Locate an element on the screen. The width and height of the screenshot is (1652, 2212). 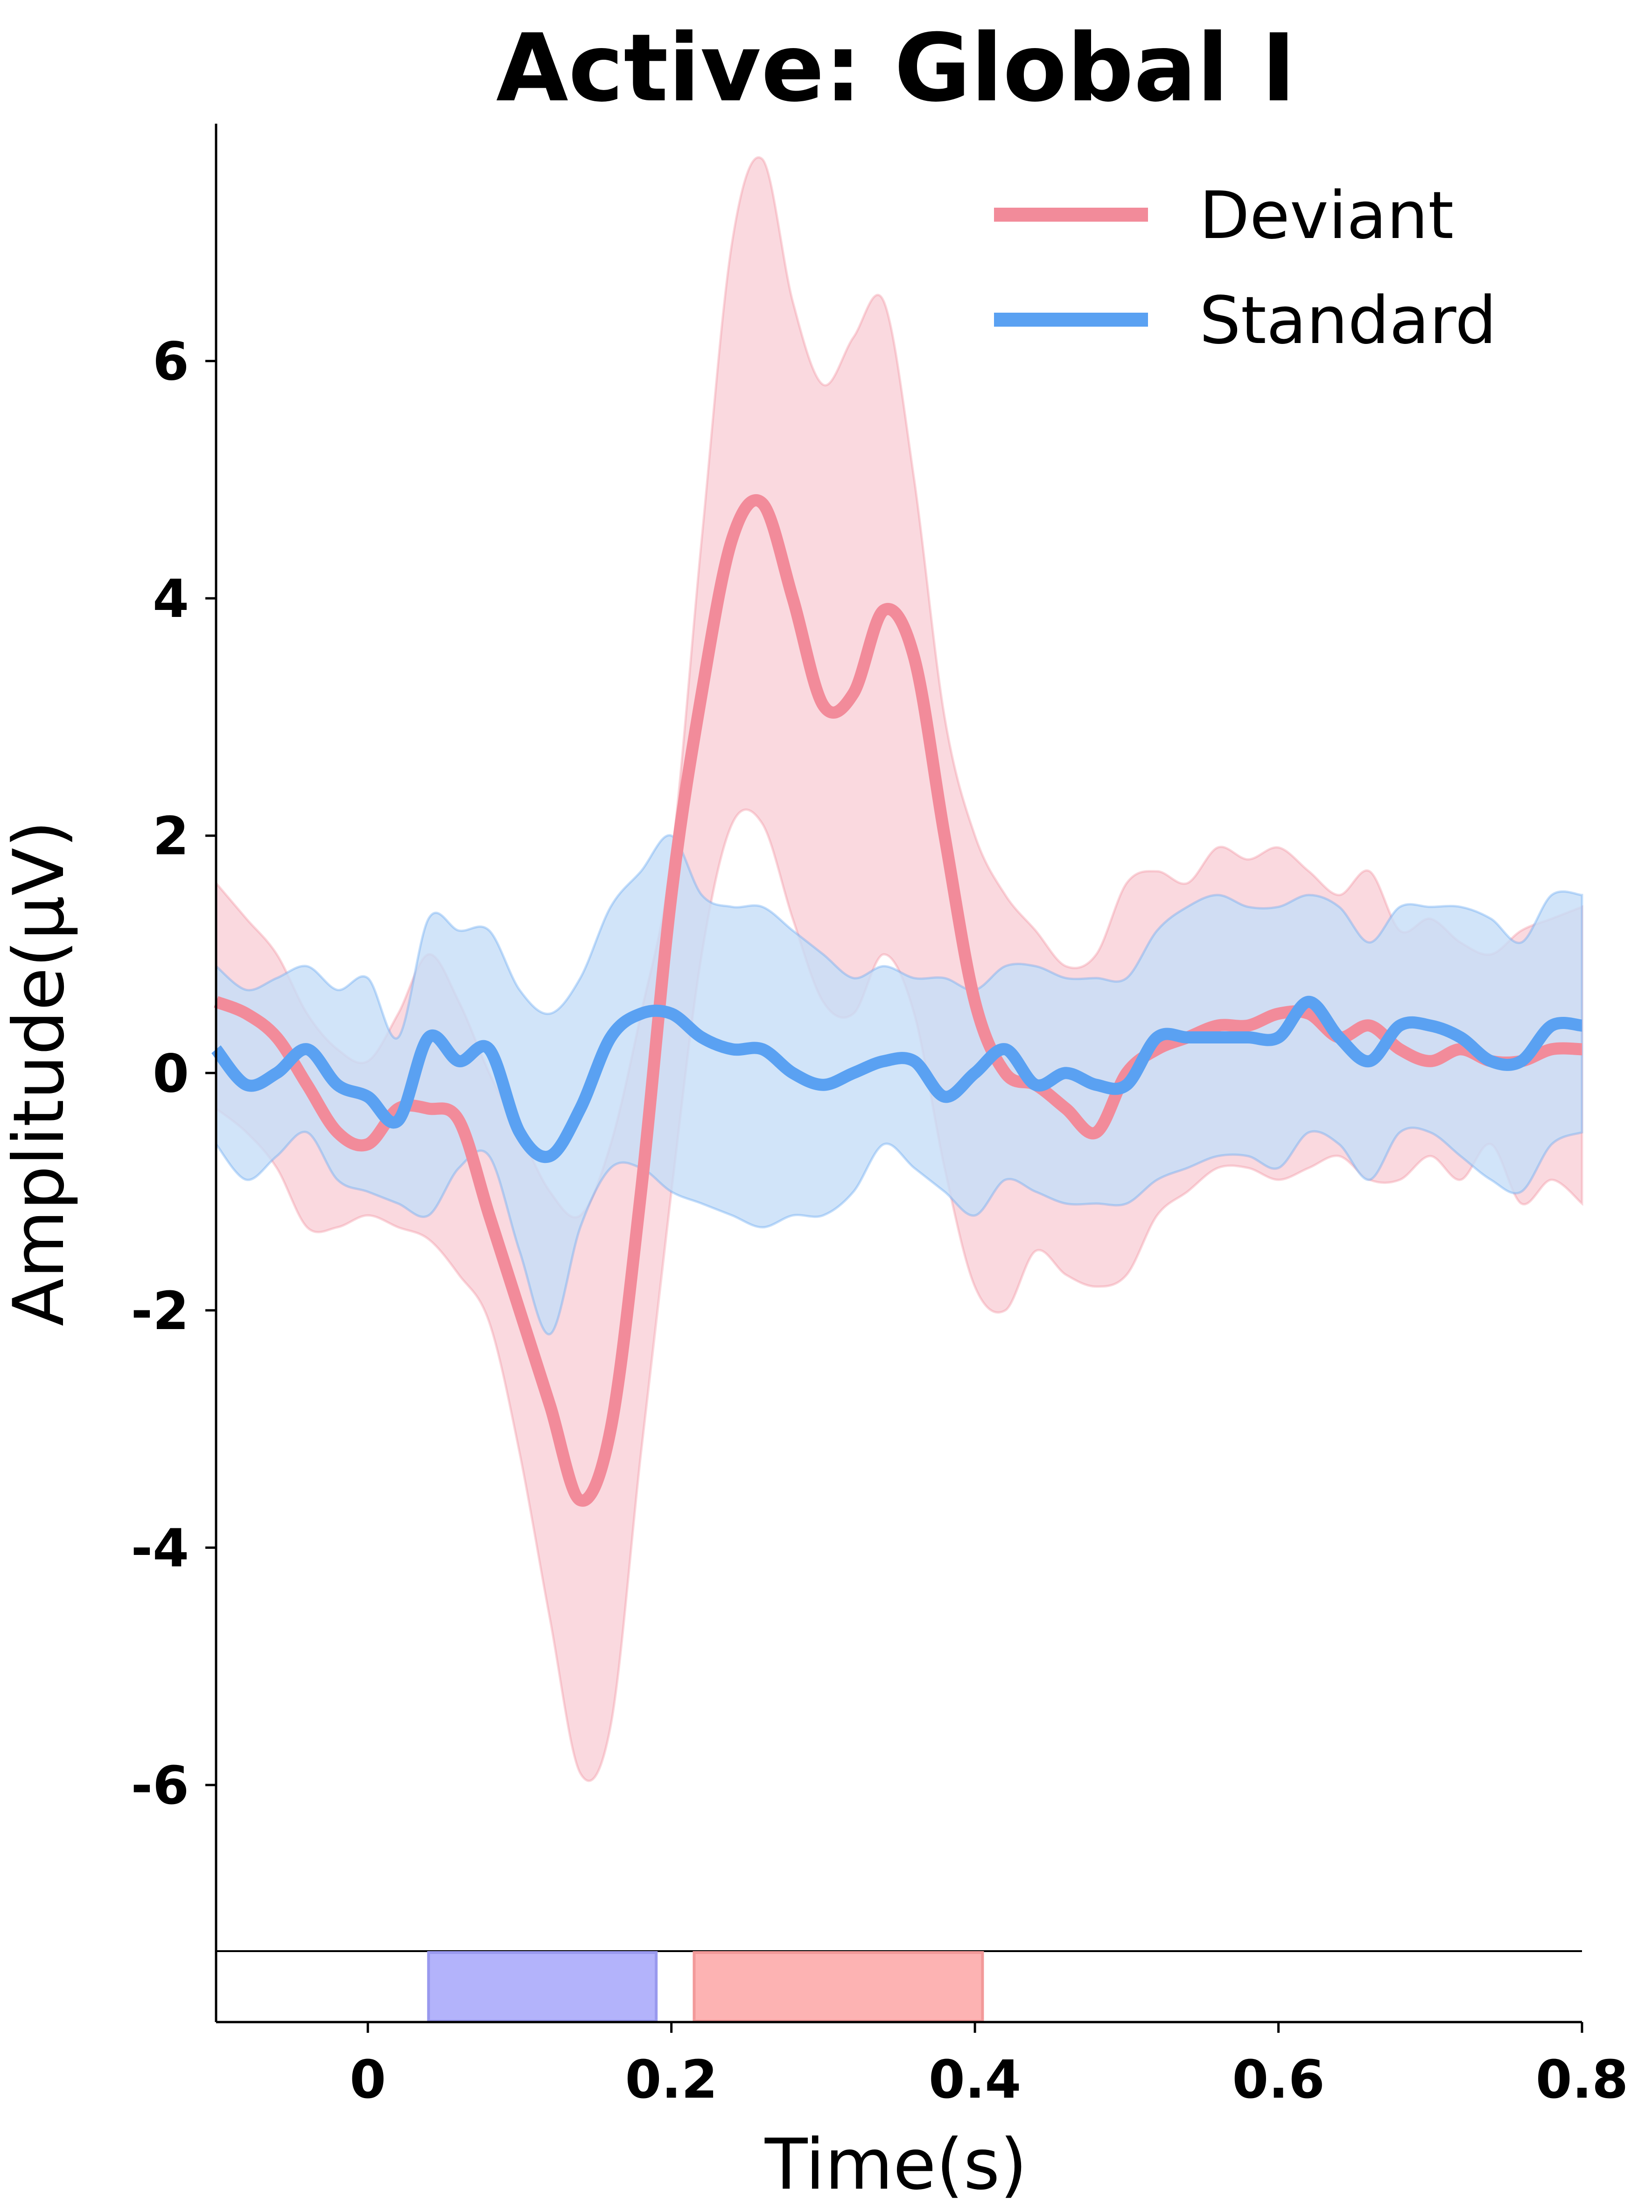
y-tick-label: 6 is located at coordinates (171, 362).